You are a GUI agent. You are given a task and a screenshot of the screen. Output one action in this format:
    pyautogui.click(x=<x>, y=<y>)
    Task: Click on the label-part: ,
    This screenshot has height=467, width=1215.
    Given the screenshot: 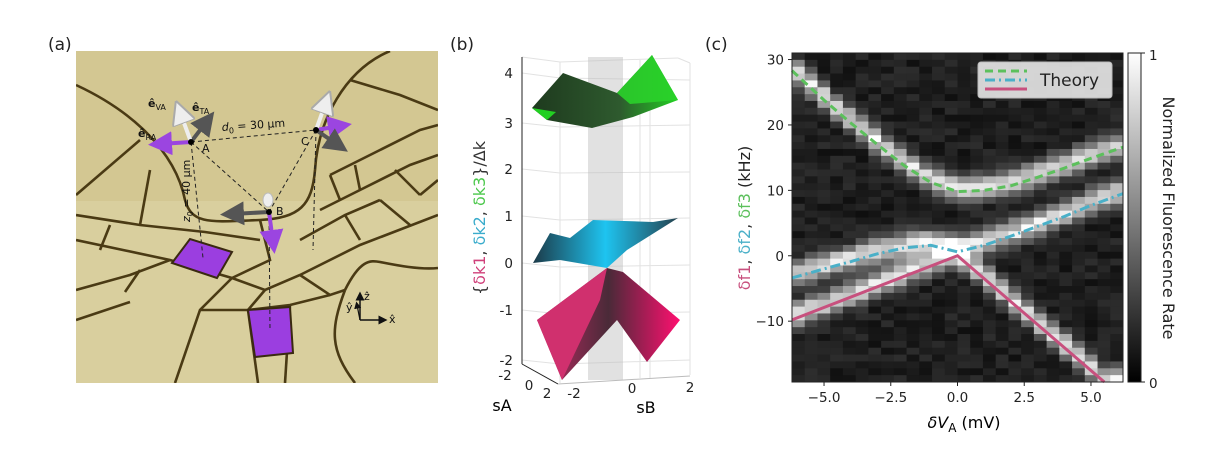 What is the action you would take?
    pyautogui.click(x=744, y=224)
    